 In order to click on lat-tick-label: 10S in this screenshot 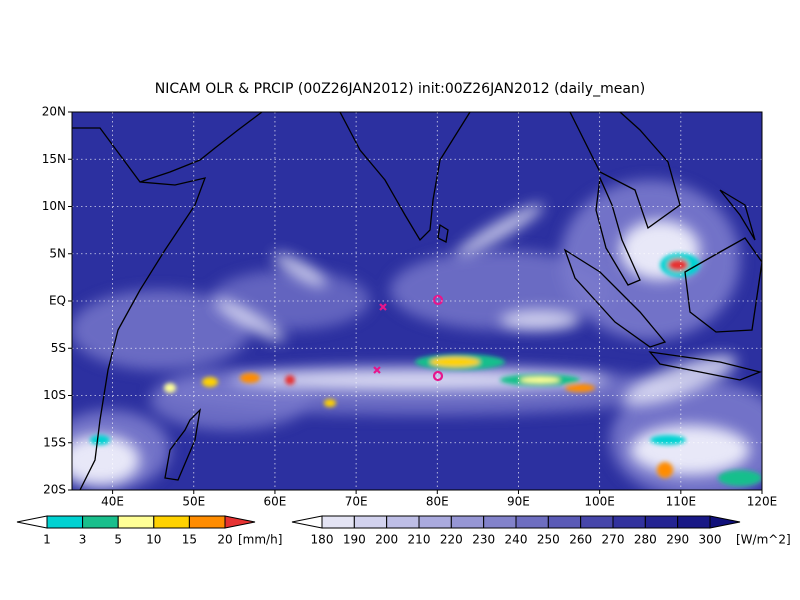, I will do `click(54, 395)`.